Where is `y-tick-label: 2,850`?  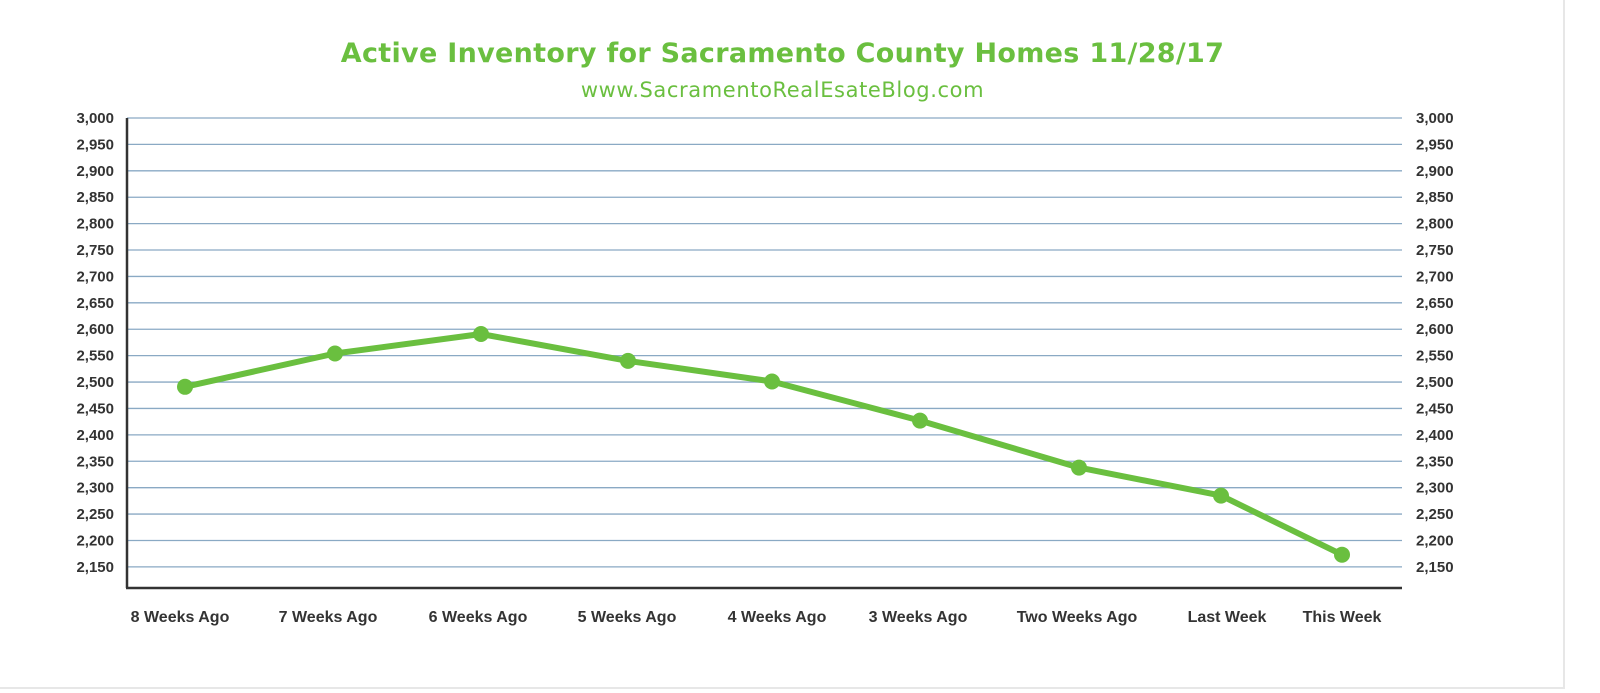 y-tick-label: 2,850 is located at coordinates (95, 197).